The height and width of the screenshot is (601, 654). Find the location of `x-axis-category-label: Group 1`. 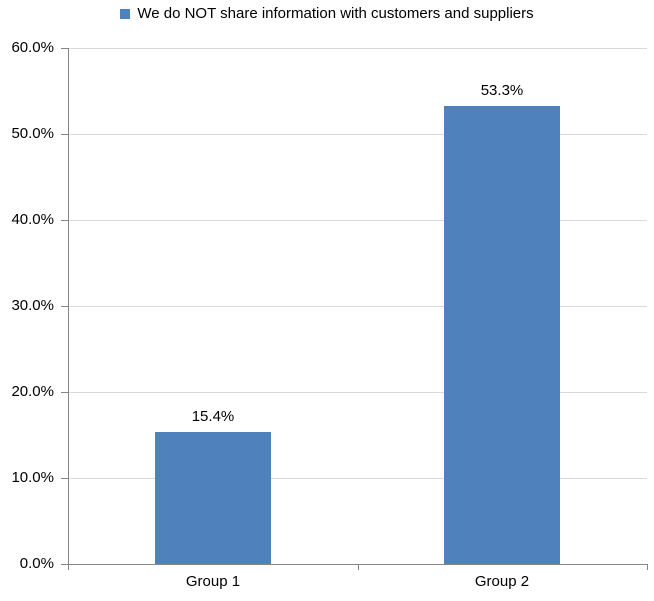

x-axis-category-label: Group 1 is located at coordinates (213, 581).